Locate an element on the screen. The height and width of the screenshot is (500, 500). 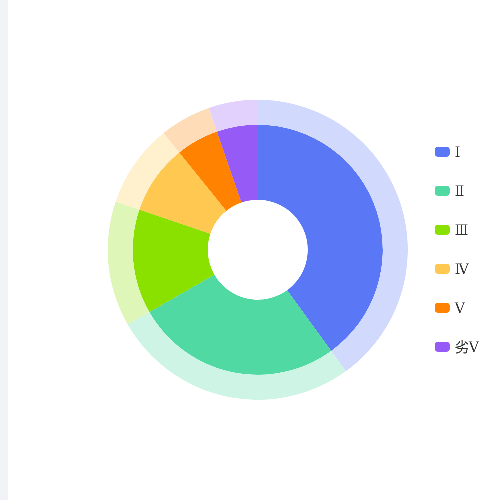
legend-label: Ⅴ is located at coordinates (460, 309).